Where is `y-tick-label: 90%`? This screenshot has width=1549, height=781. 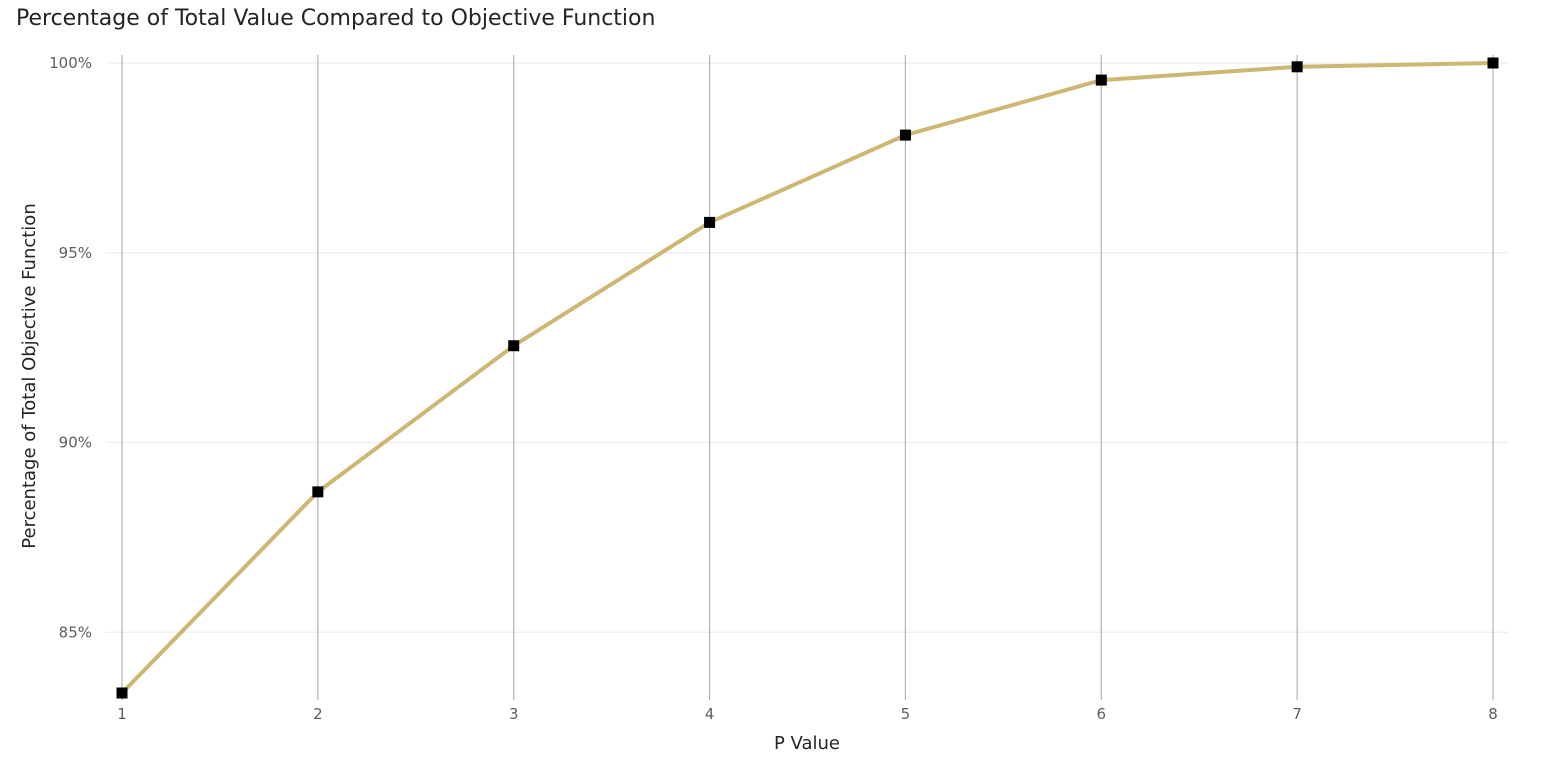
y-tick-label: 90% is located at coordinates (75, 443).